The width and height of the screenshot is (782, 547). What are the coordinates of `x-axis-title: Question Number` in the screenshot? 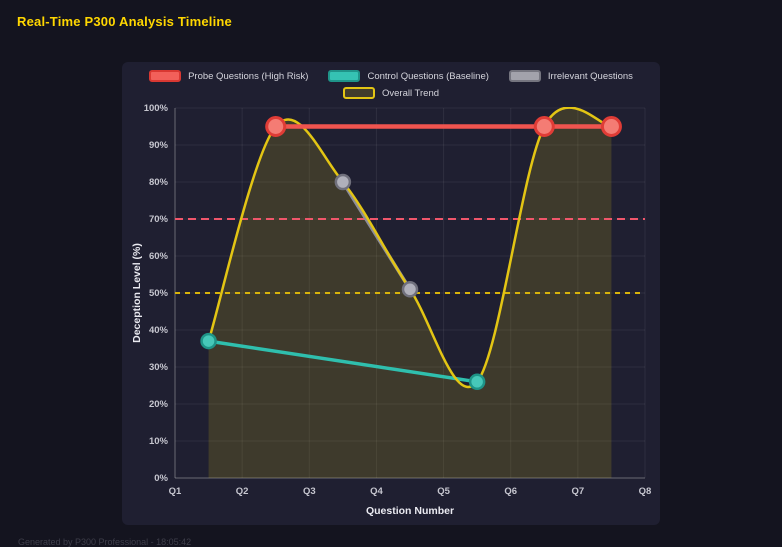 It's located at (410, 511).